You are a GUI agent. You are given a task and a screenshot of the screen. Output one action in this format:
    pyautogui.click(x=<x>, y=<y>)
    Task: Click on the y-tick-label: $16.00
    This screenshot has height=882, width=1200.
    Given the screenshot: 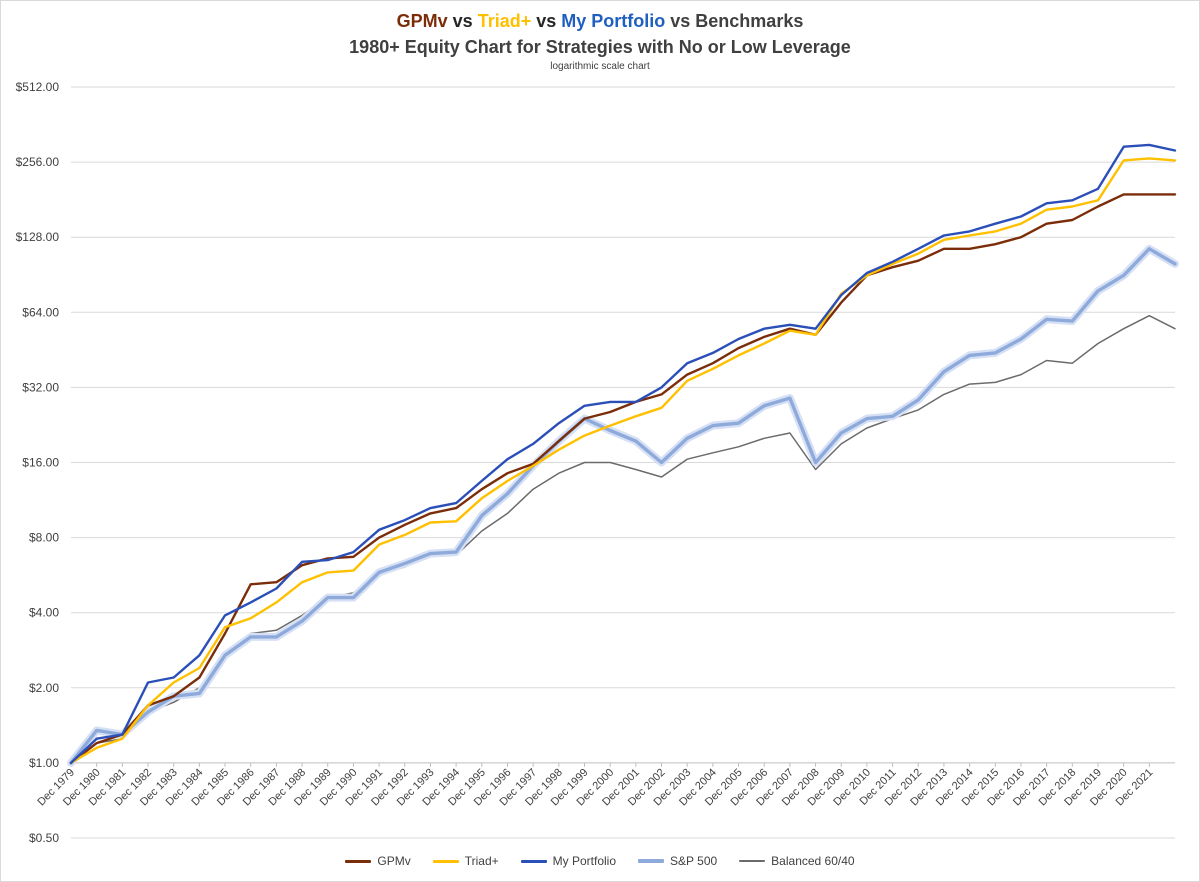 What is the action you would take?
    pyautogui.click(x=40, y=463)
    